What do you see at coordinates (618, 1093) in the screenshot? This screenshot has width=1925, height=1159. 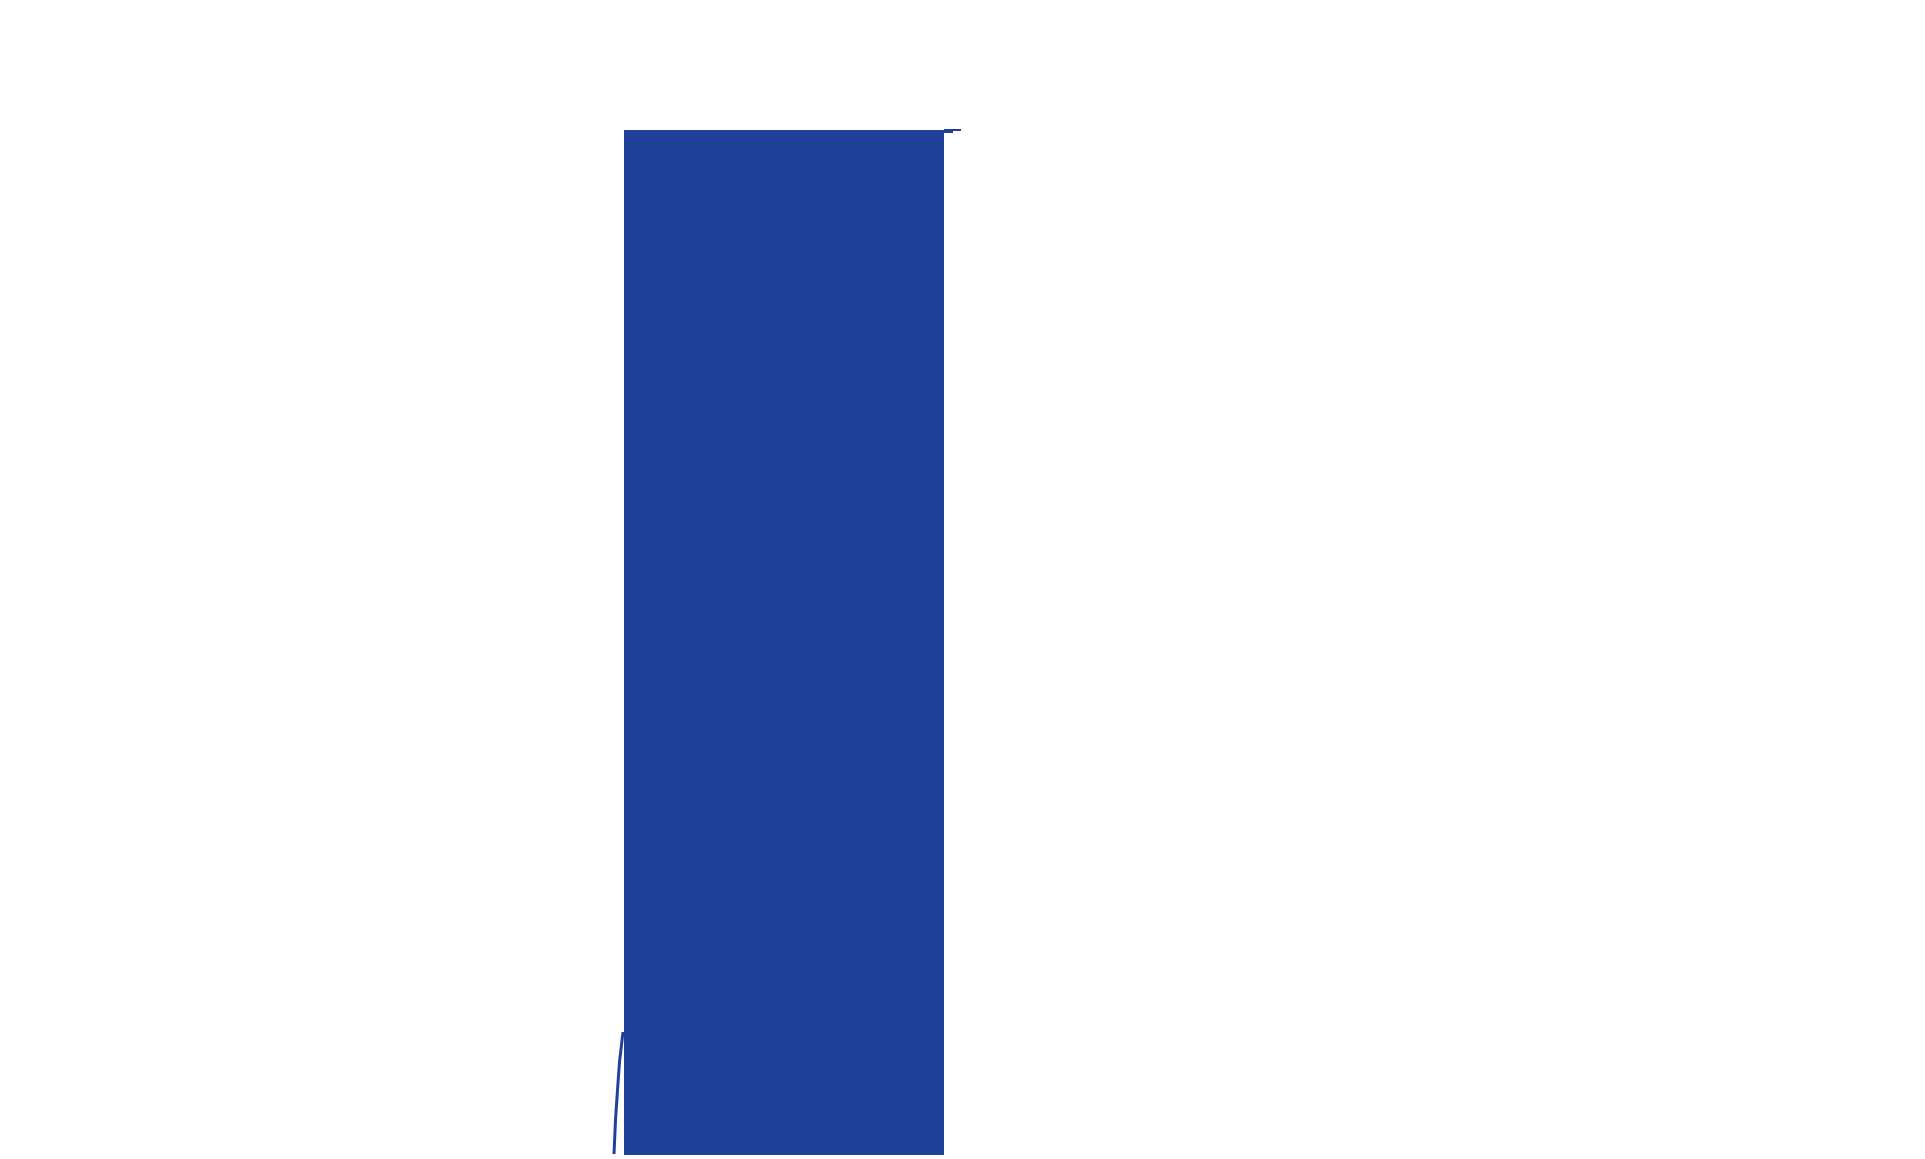 I see `stray-stroke-bottom-left-diagonal` at bounding box center [618, 1093].